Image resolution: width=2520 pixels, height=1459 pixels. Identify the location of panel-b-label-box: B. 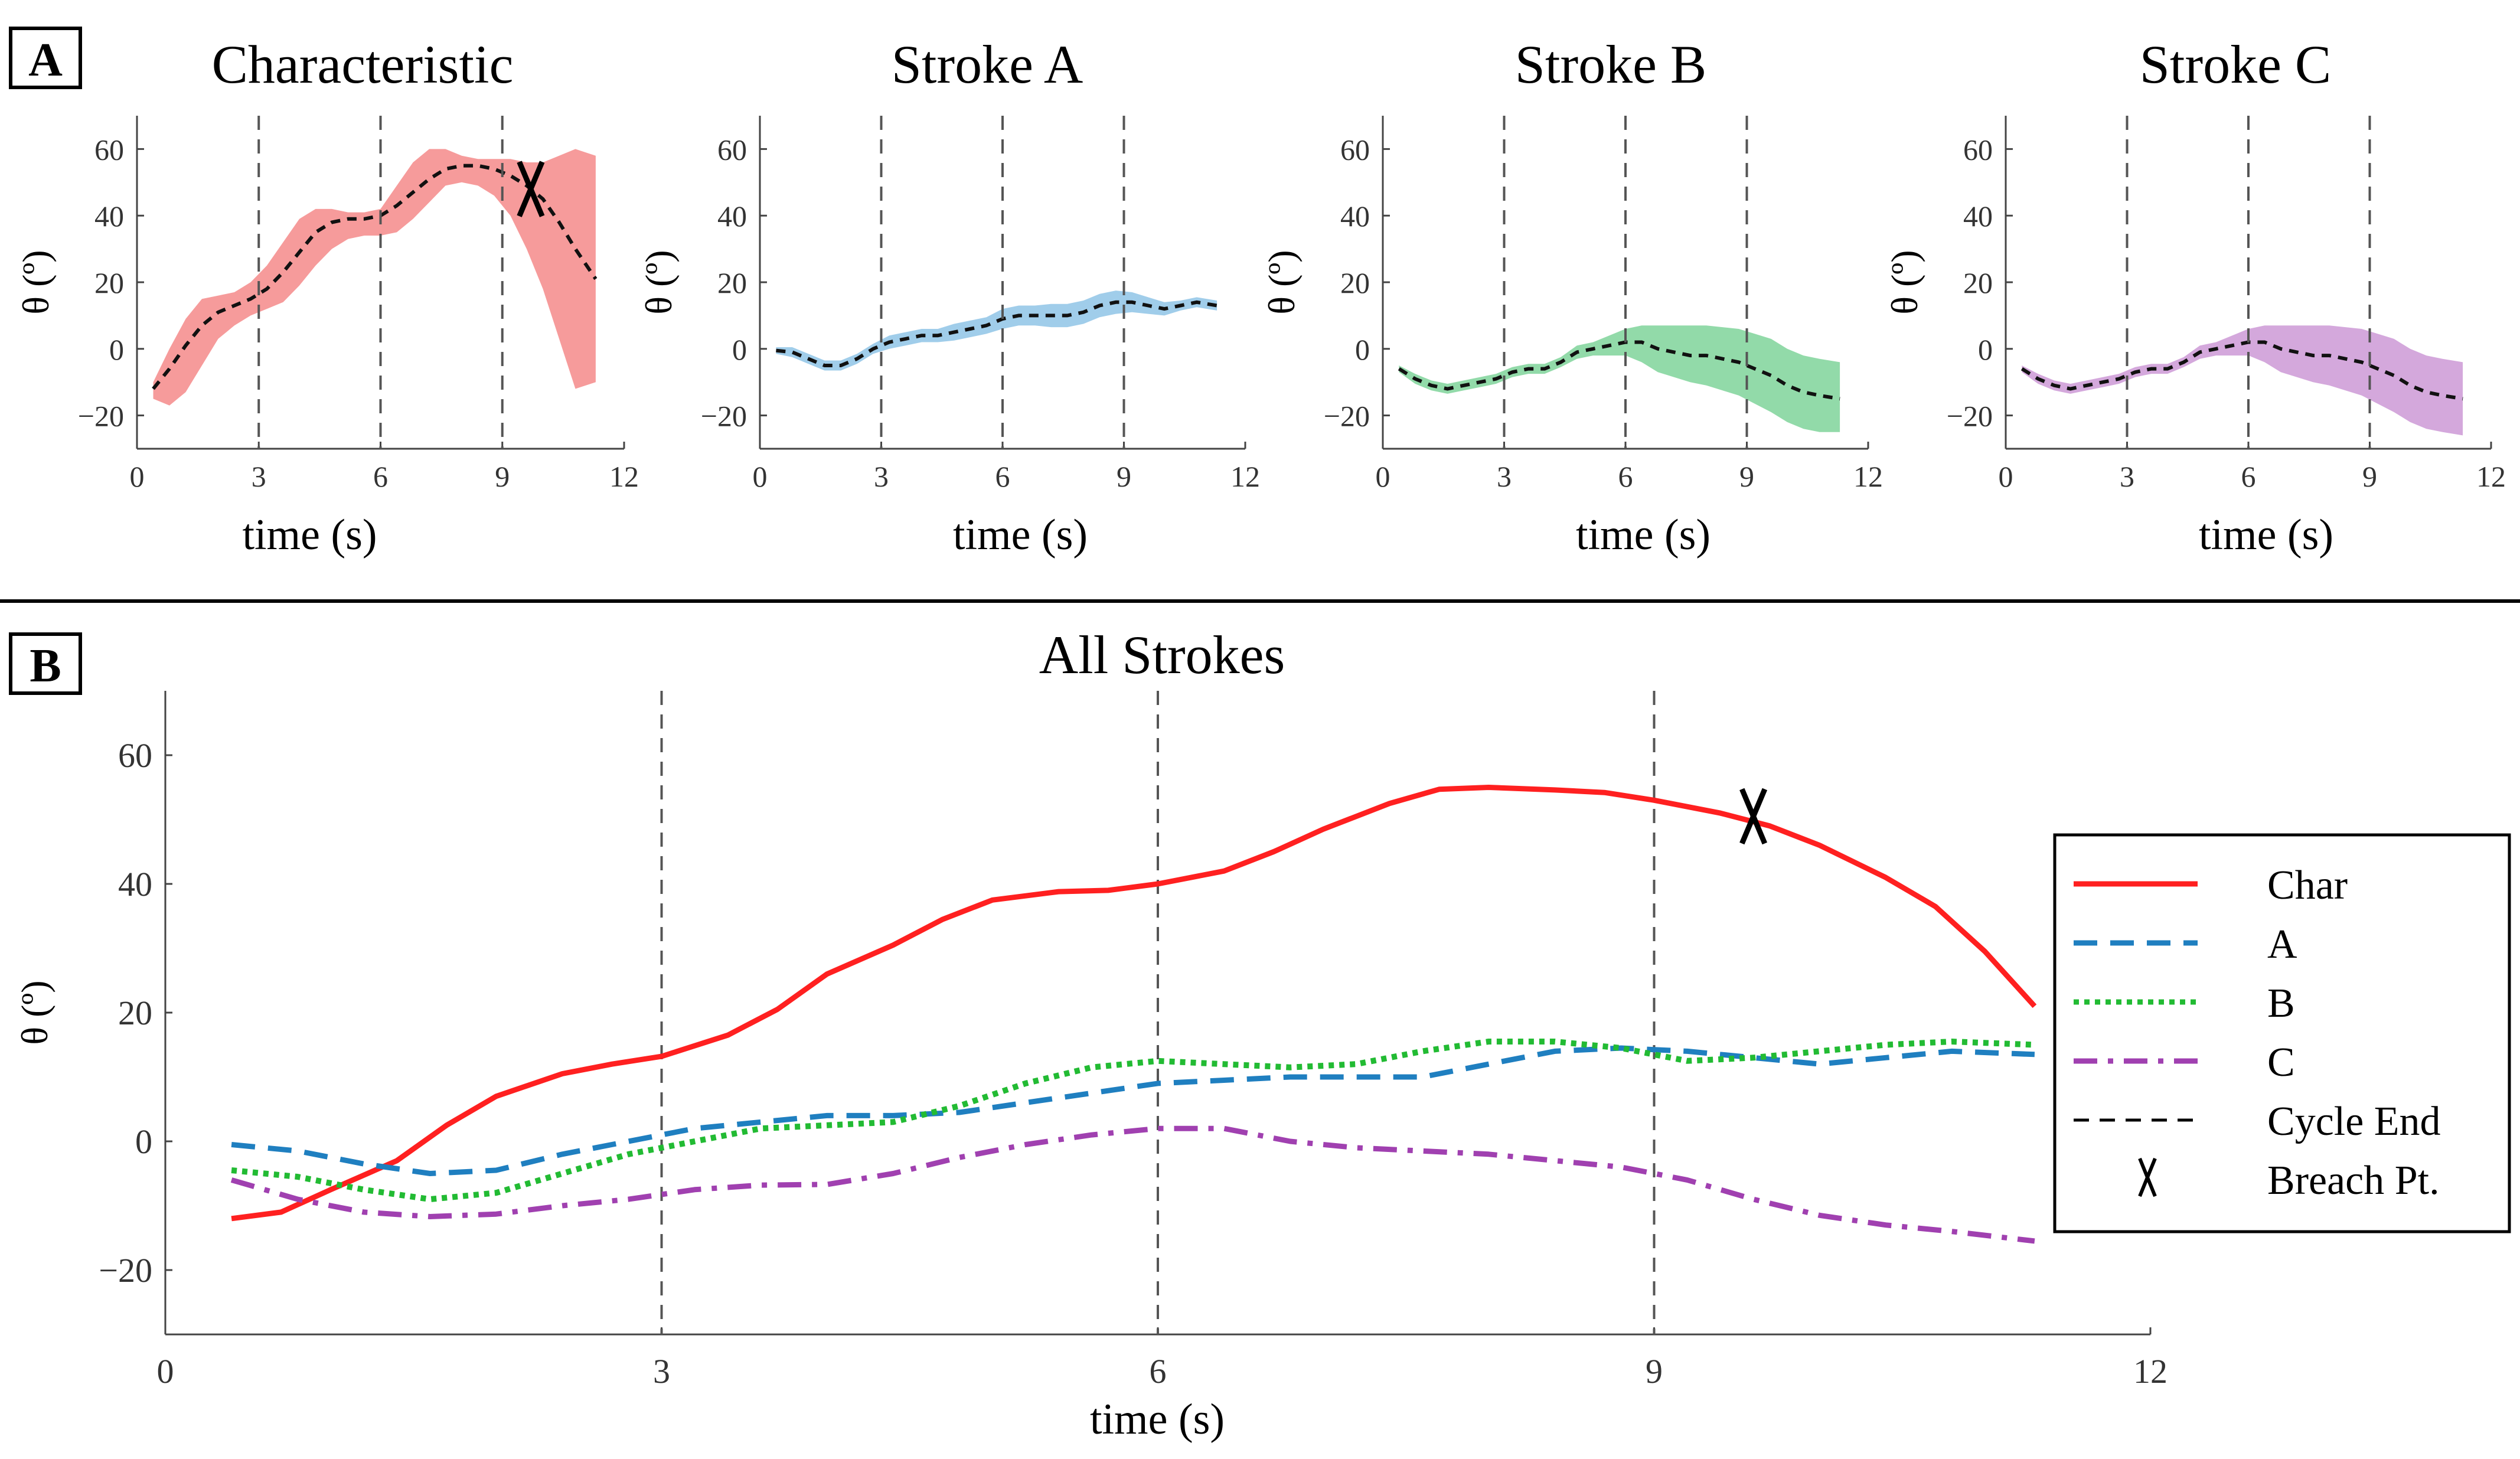
(45, 663).